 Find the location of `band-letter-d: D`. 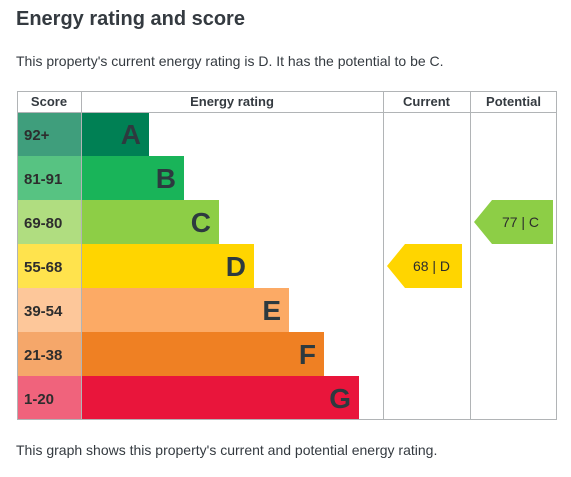

band-letter-d: D is located at coordinates (236, 266).